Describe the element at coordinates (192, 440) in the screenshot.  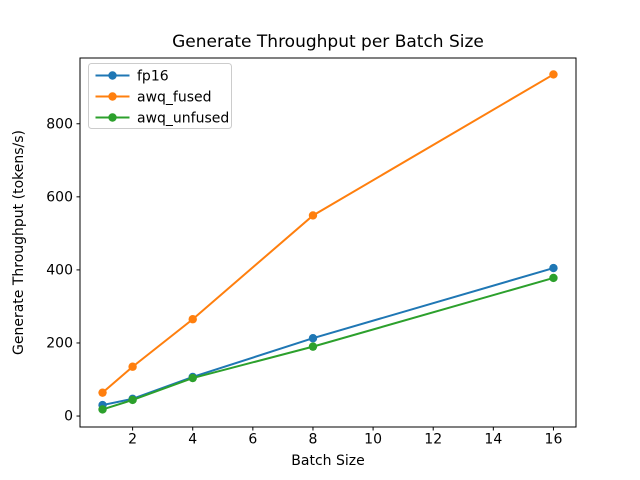
I see `x-tick-label: 4` at that location.